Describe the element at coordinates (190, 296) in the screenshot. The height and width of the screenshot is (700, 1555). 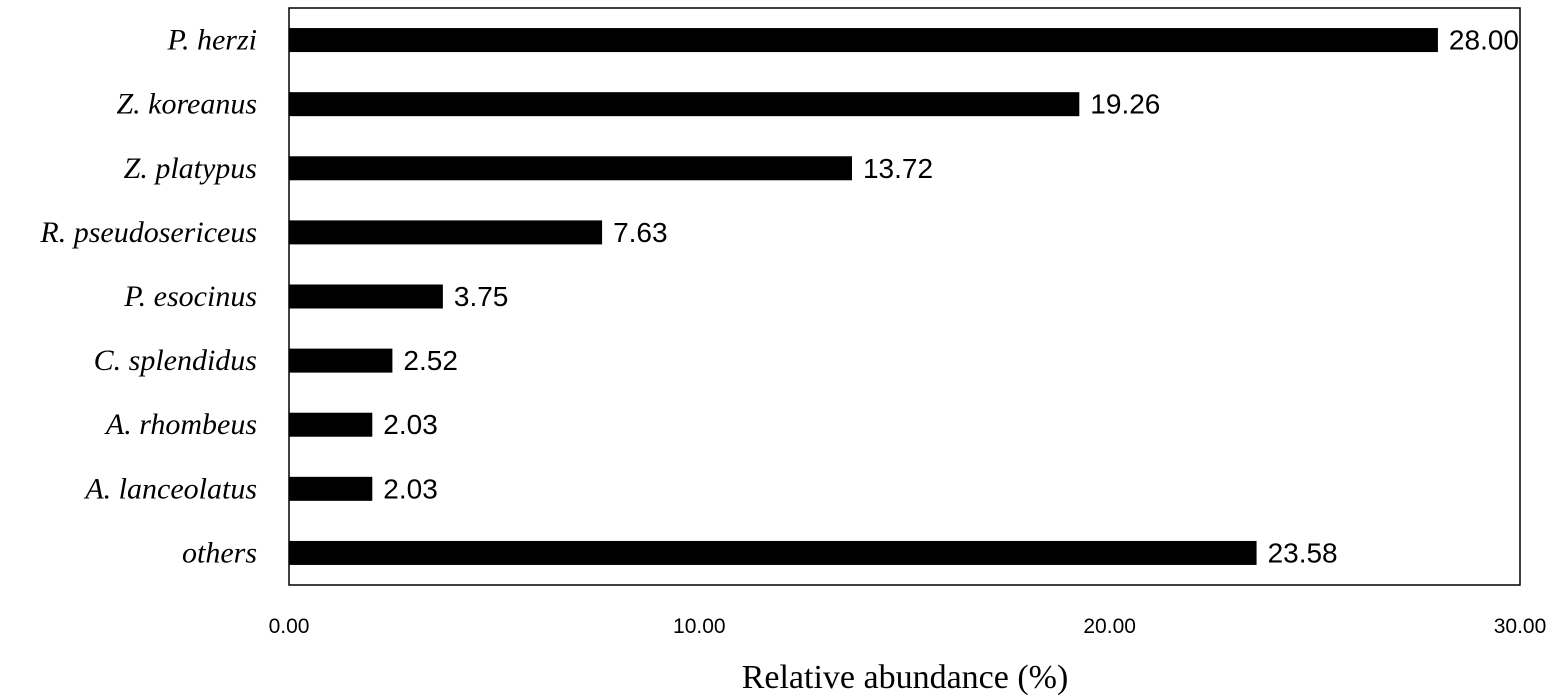
I see `category-label: P. esocinus` at that location.